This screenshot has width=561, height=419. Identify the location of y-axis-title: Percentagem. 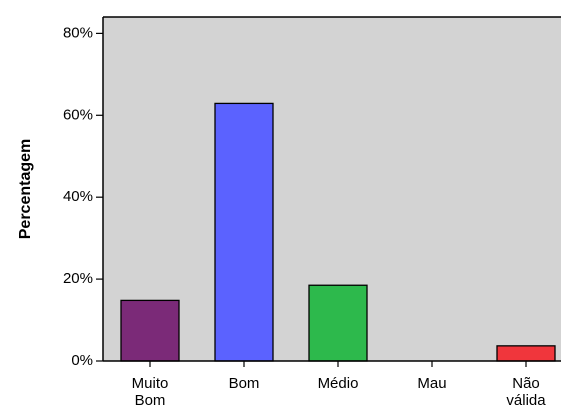
(25, 189).